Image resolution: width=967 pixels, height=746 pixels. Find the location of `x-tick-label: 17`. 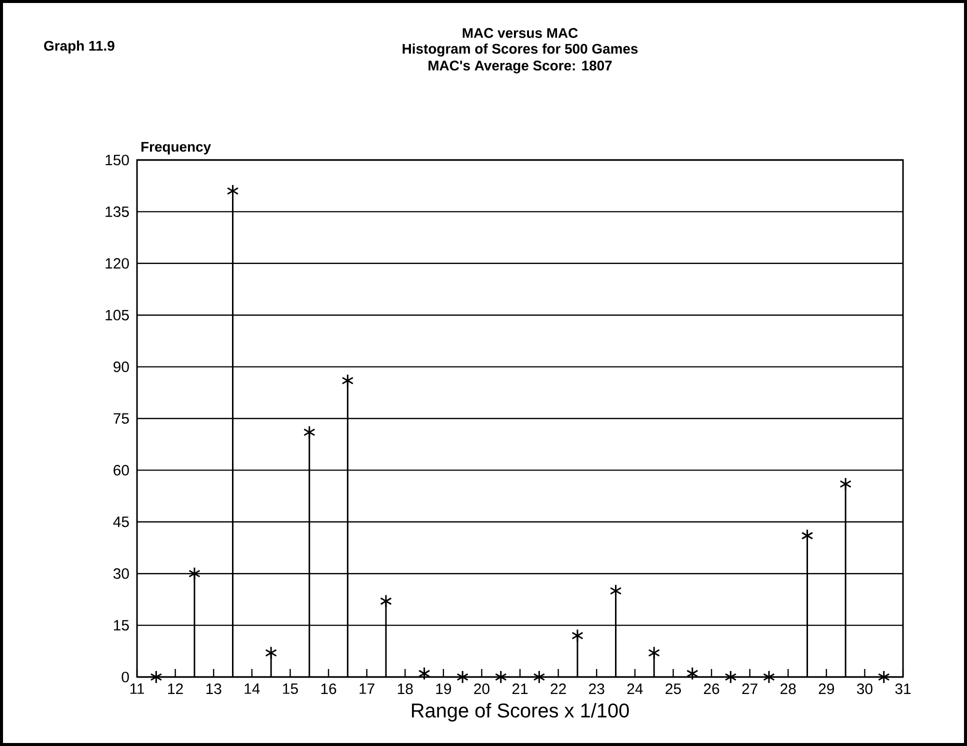

x-tick-label: 17 is located at coordinates (367, 689).